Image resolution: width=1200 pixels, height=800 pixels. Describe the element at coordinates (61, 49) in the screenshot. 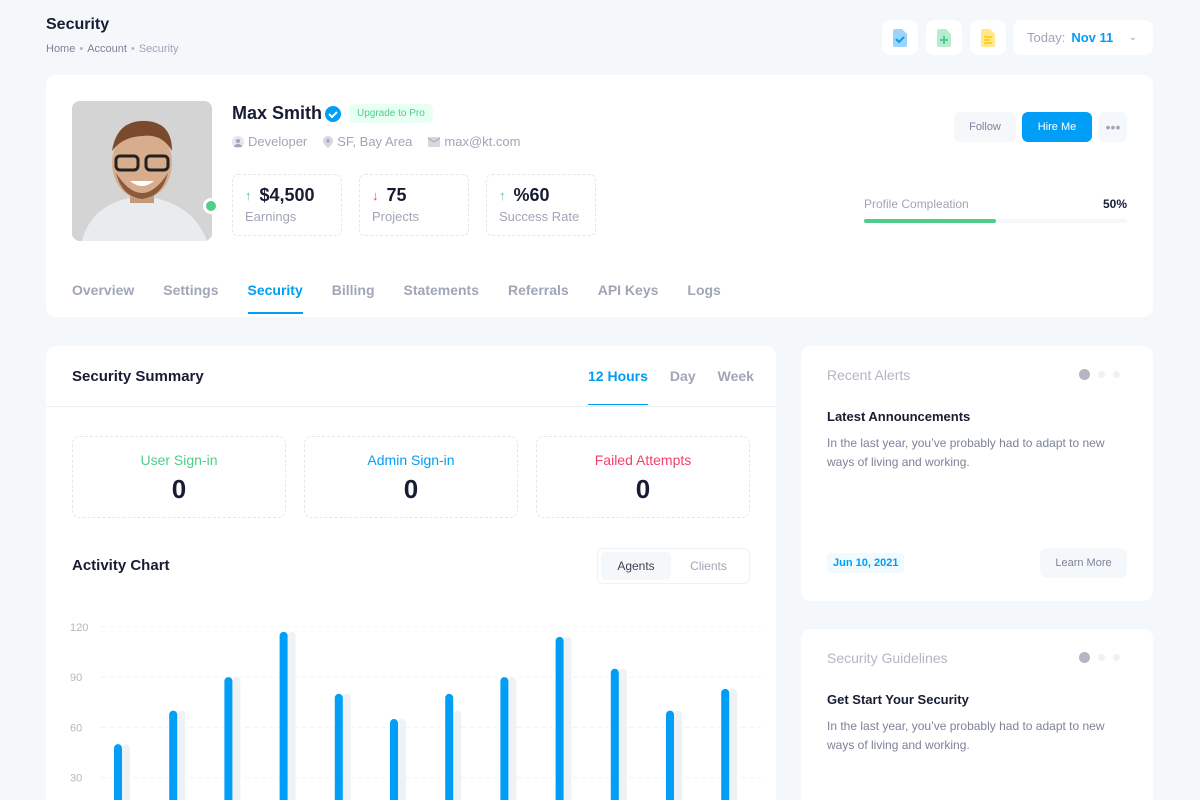

I see `breadcrumb-home: Home` at that location.